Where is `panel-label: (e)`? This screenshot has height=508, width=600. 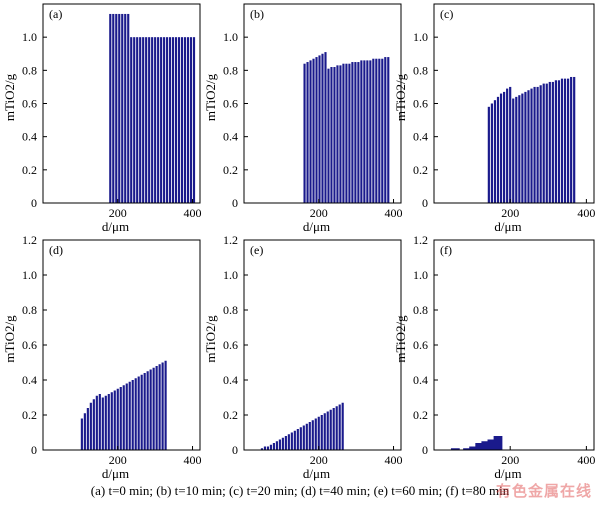 panel-label: (e) is located at coordinates (256, 250).